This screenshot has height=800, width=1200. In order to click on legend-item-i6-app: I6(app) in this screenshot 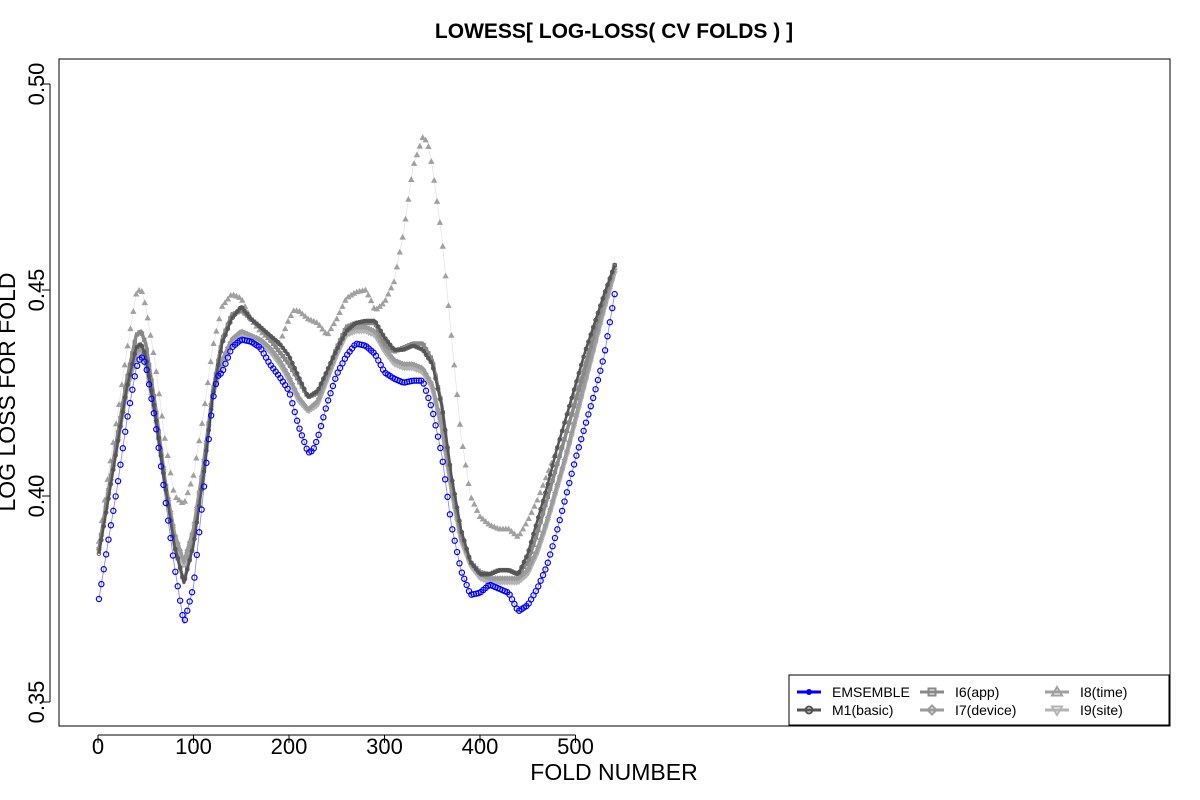, I will do `click(959, 692)`.